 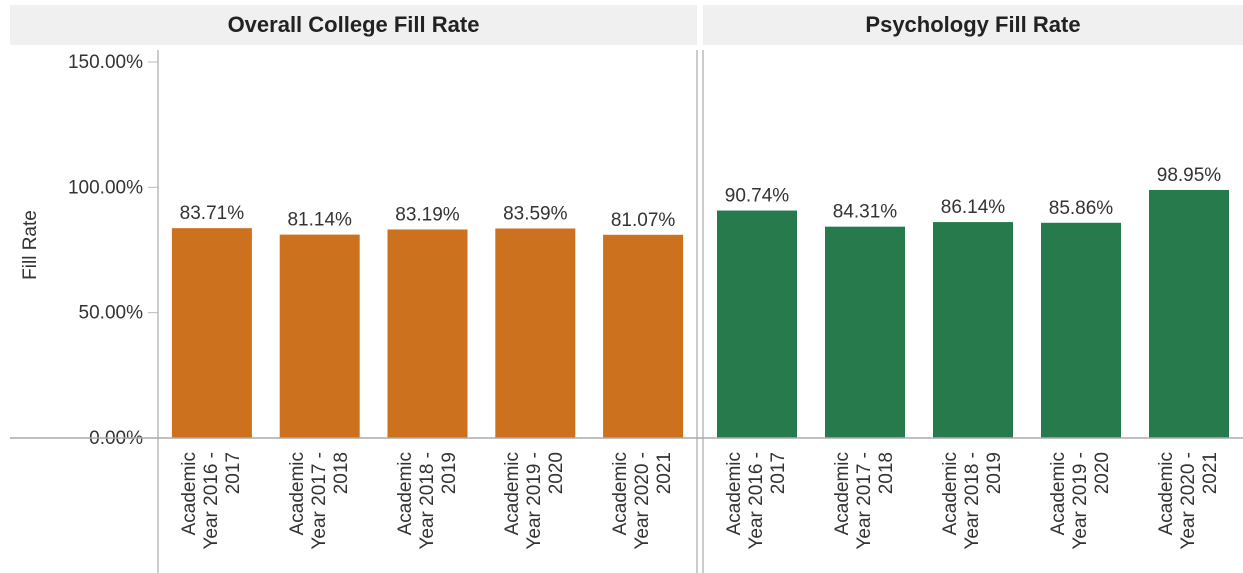 I want to click on value-label: 83.19%, so click(x=427, y=214).